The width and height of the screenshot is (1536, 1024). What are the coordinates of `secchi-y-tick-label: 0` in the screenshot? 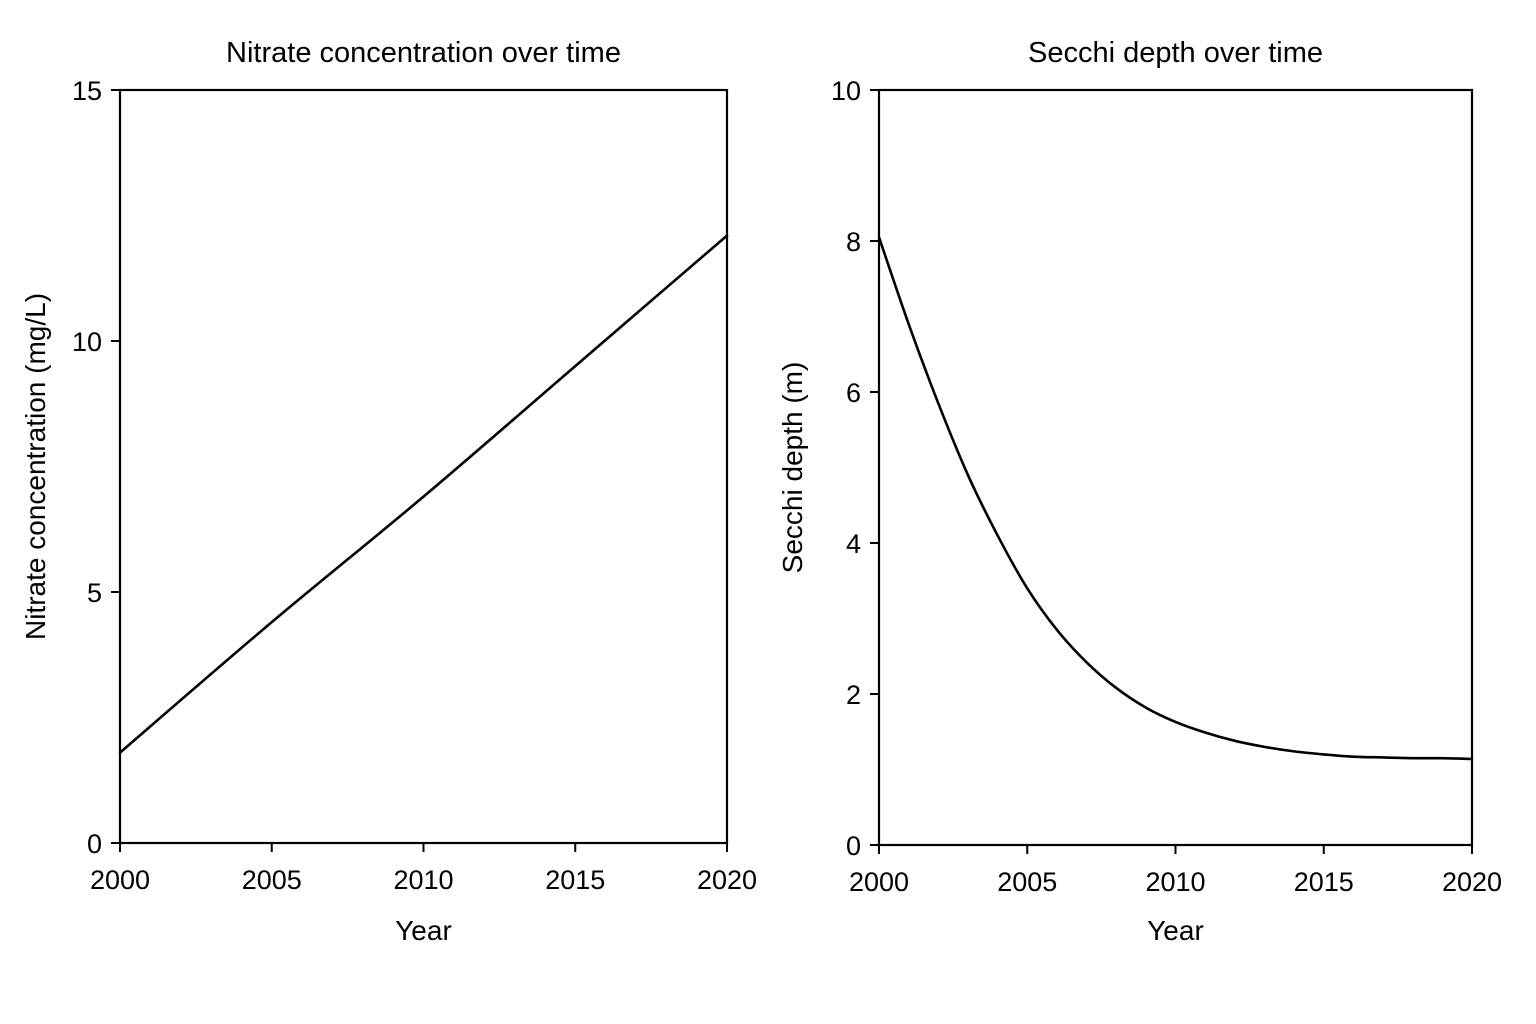 It's located at (853, 846).